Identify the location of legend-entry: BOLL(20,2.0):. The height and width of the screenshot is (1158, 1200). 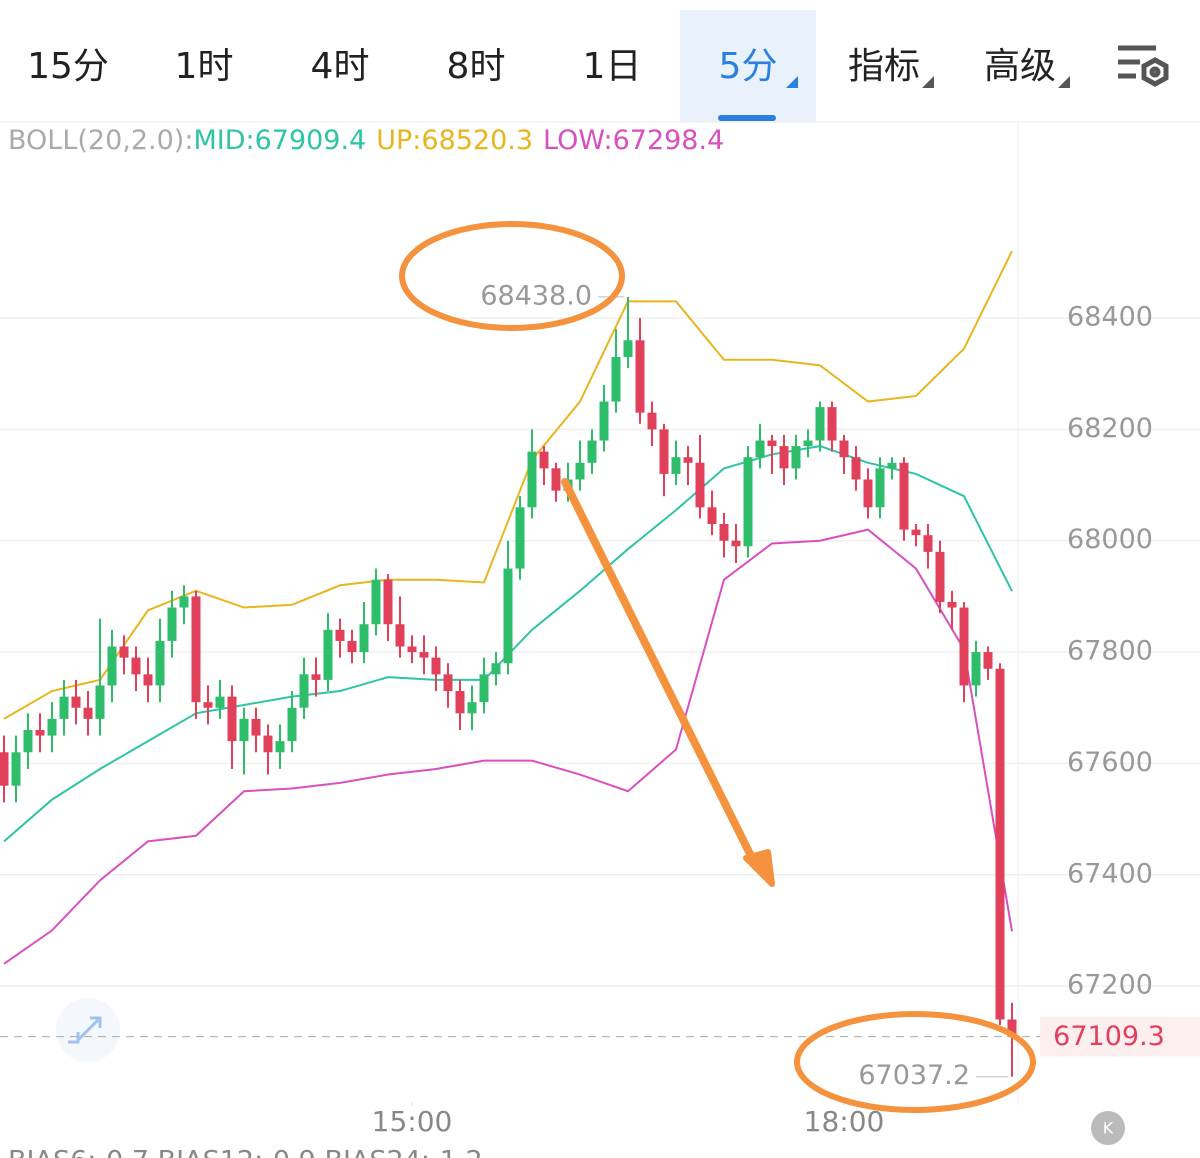
(100, 140).